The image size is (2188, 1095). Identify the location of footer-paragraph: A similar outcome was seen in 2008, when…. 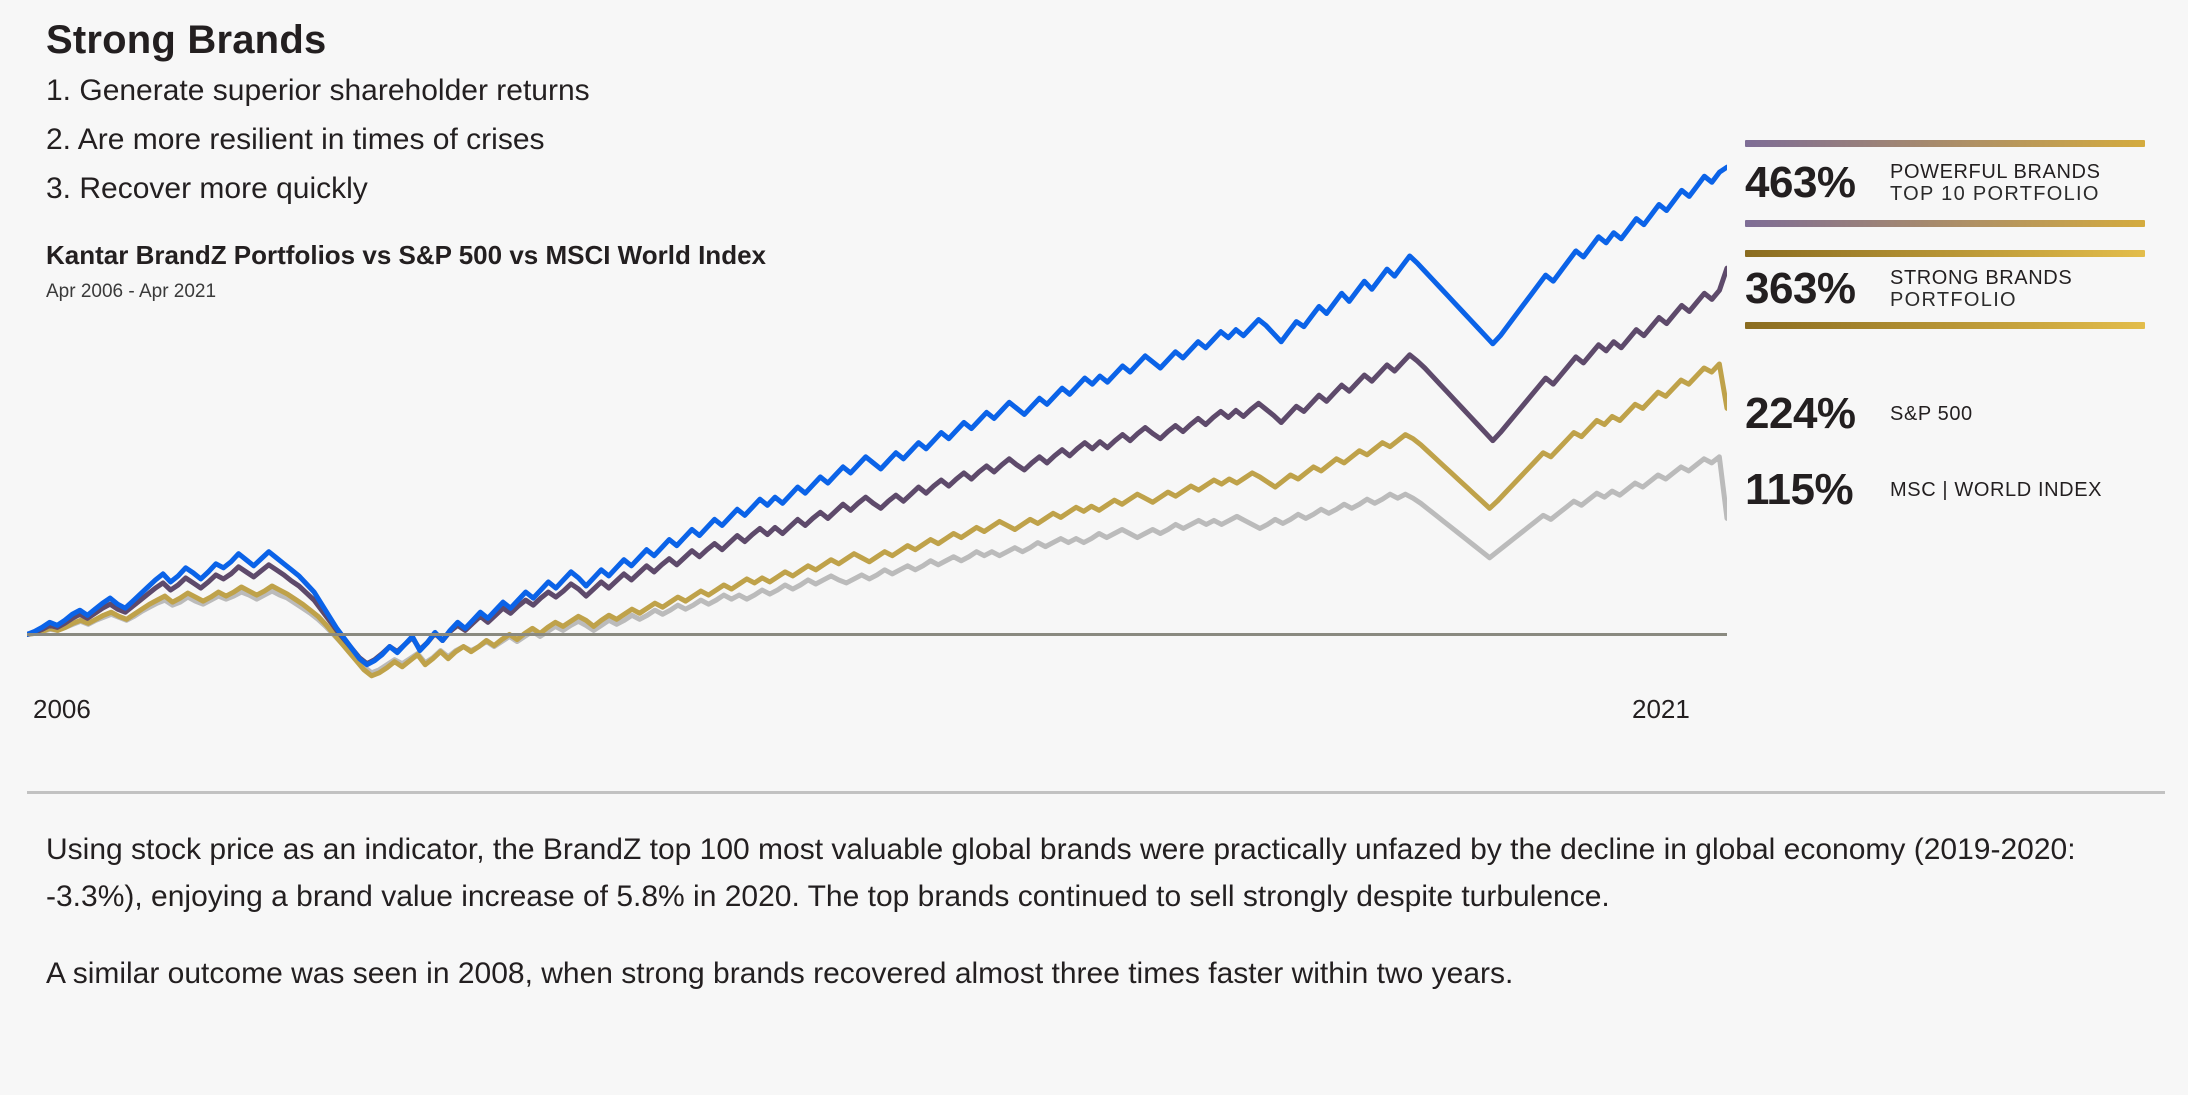
(780, 973).